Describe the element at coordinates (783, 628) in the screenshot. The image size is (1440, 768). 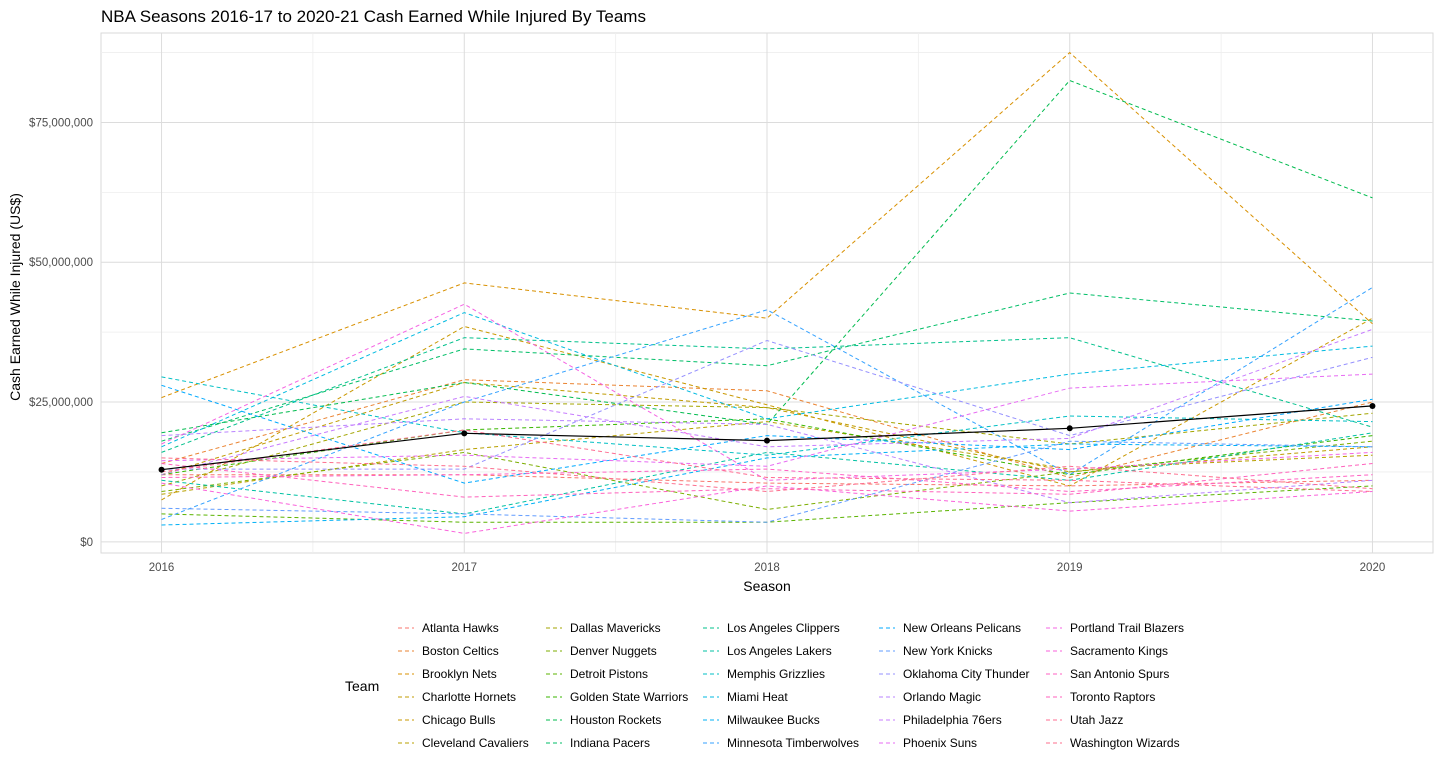
I see `legend-label: Los Angeles Clippers` at that location.